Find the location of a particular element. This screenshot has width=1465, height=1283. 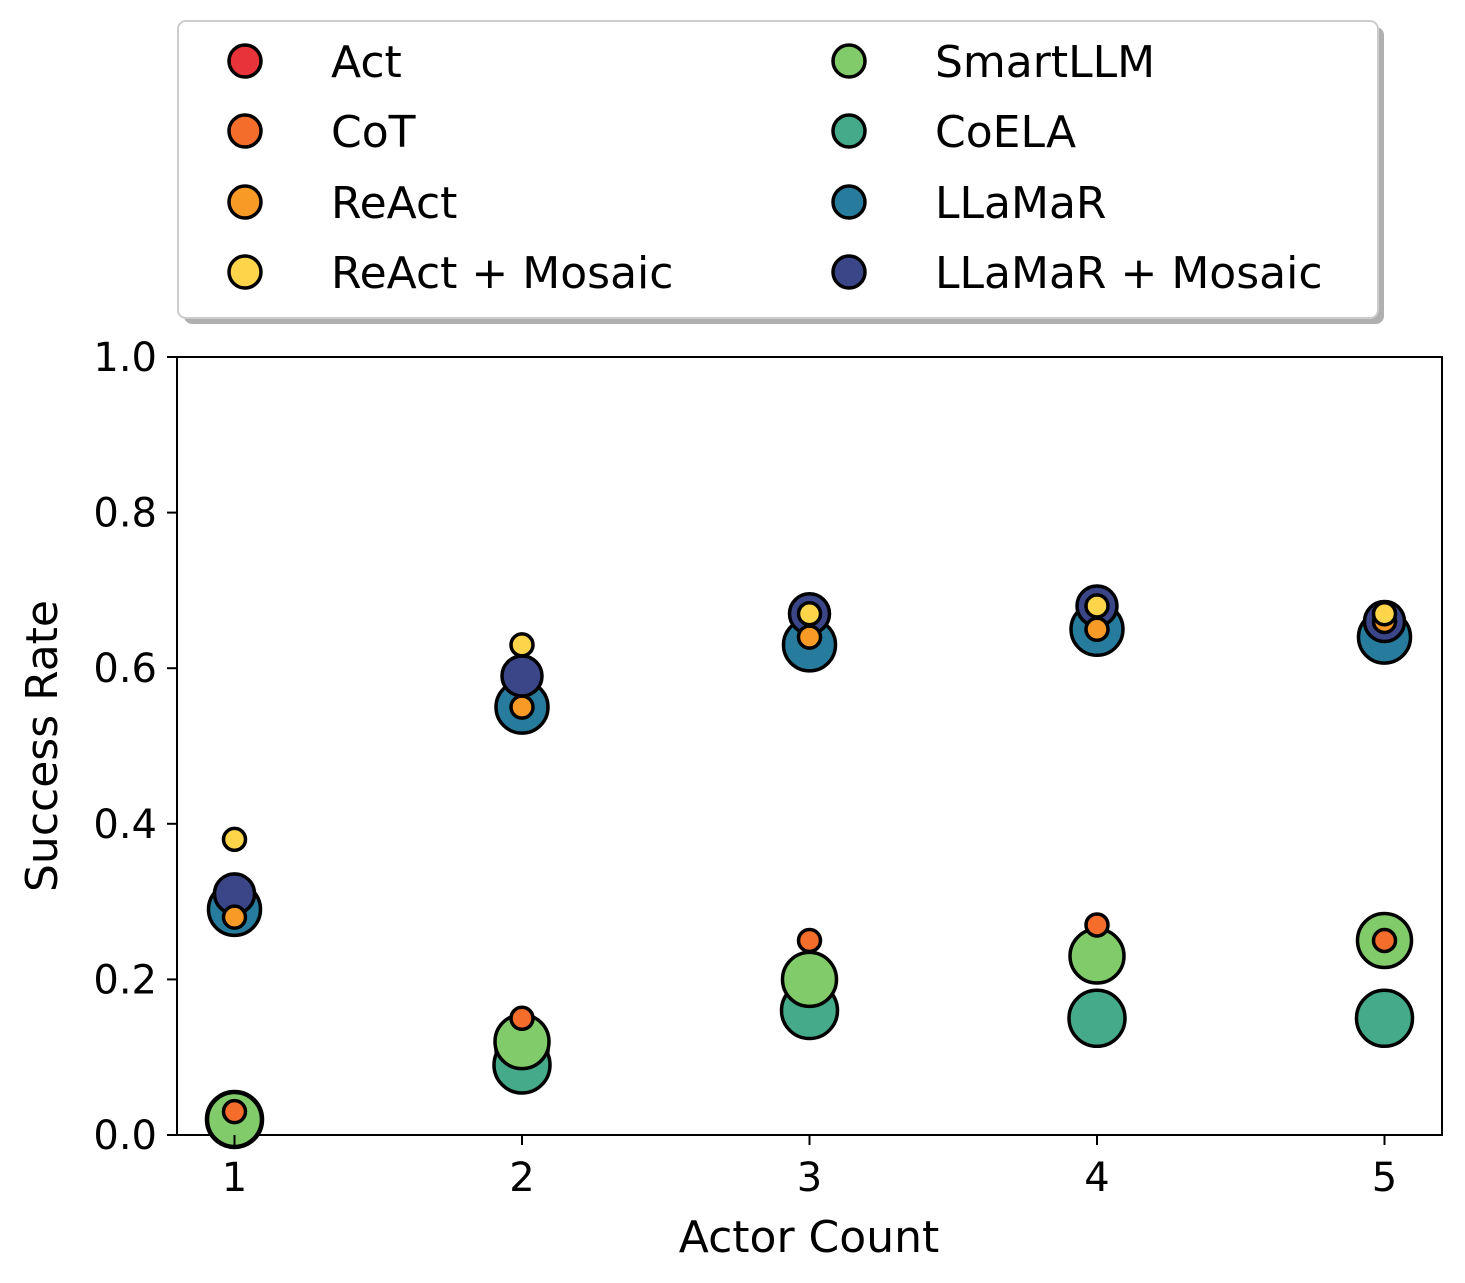

x-tick-label: 5 is located at coordinates (1384, 1178).